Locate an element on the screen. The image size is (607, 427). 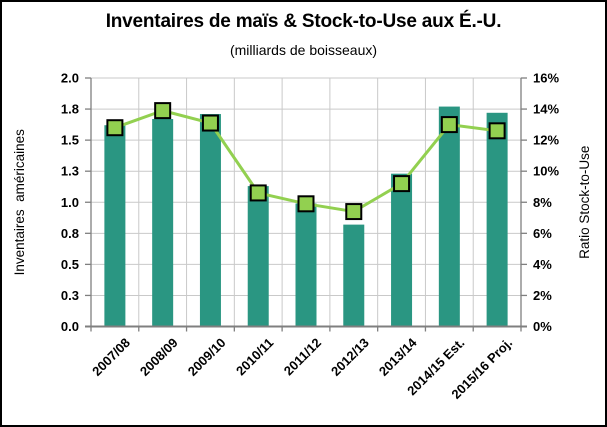
left-tick-label-2.0: 2.0 is located at coordinates (70, 78).